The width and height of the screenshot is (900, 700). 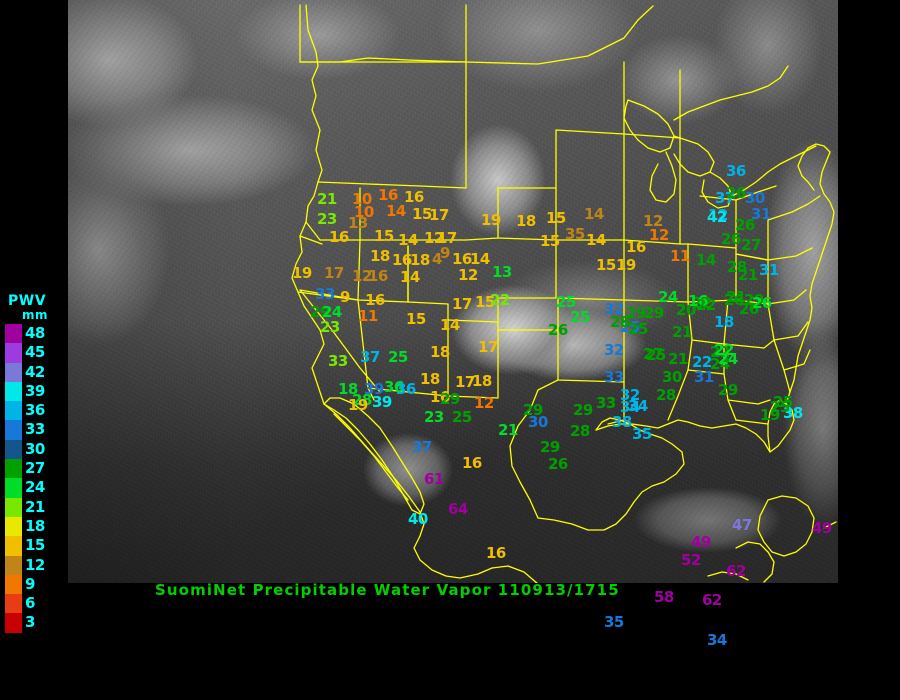 What do you see at coordinates (35, 506) in the screenshot?
I see `colorbar-label-21: 21` at bounding box center [35, 506].